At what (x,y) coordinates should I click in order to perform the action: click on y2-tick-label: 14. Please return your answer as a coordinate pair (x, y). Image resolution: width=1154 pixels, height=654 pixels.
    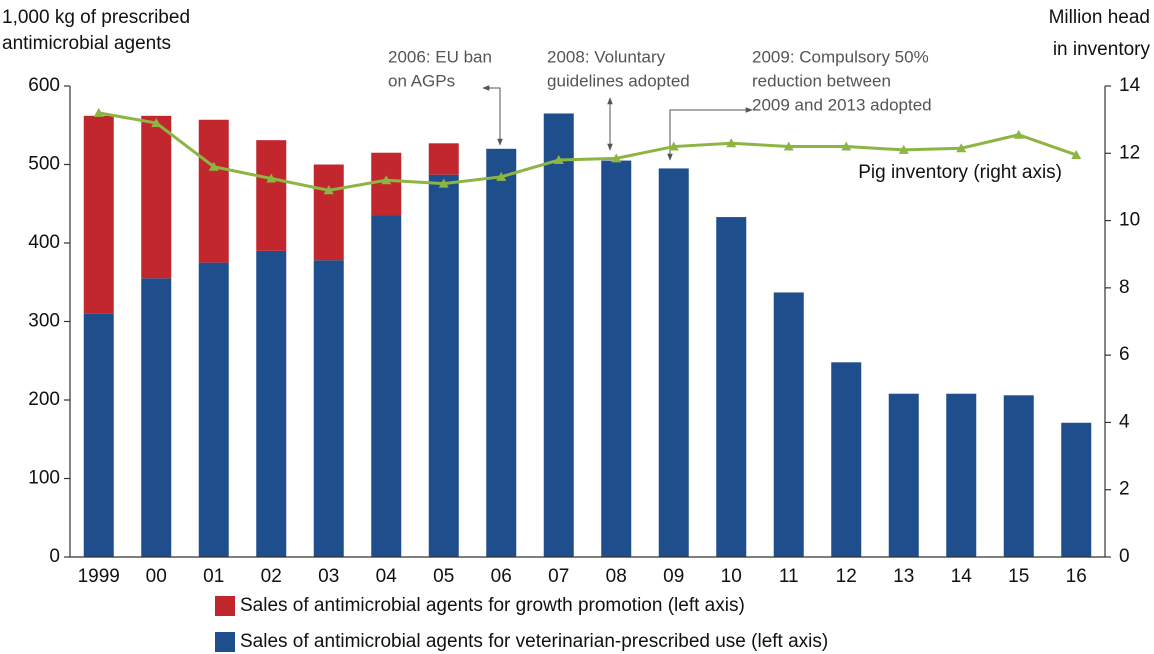
    Looking at the image, I should click on (1130, 85).